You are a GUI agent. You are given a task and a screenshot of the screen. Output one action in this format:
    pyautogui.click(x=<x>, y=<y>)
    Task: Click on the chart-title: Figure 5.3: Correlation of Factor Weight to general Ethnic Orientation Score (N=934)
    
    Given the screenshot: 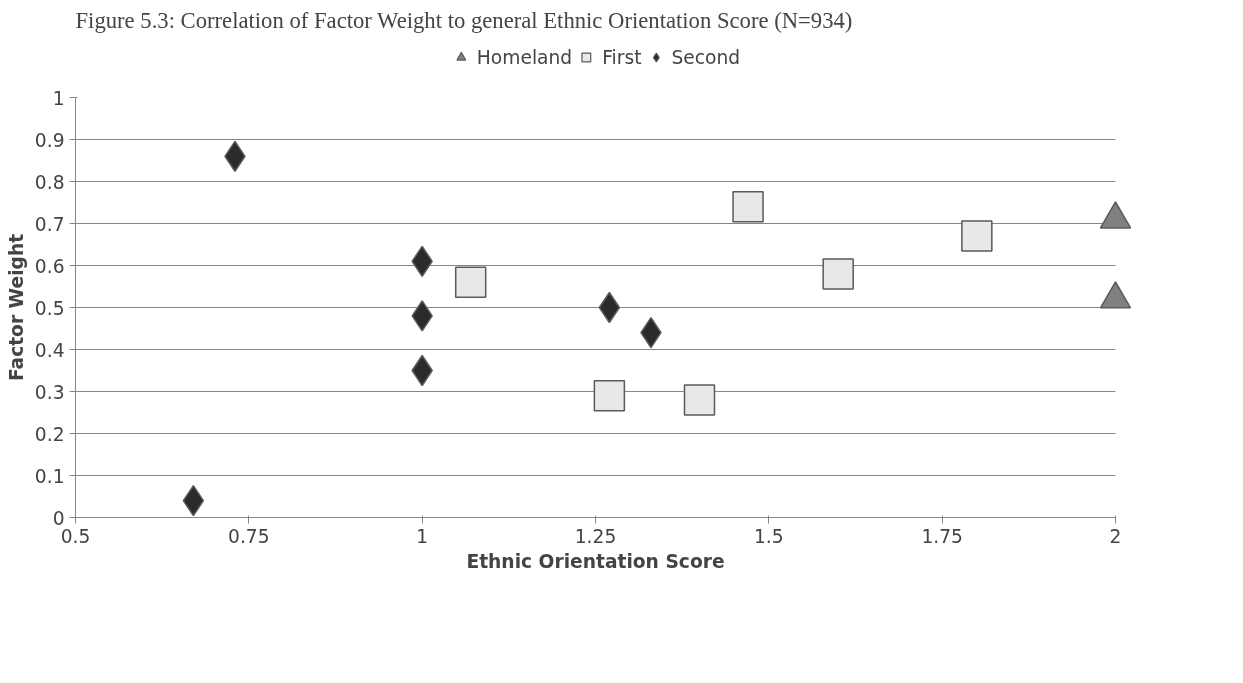 What is the action you would take?
    pyautogui.click(x=464, y=20)
    